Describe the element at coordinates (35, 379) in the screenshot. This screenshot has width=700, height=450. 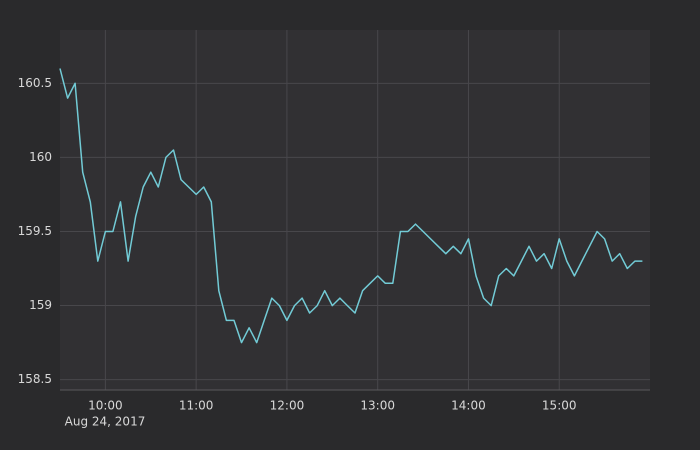
I see `y-tick-label: 158.5` at that location.